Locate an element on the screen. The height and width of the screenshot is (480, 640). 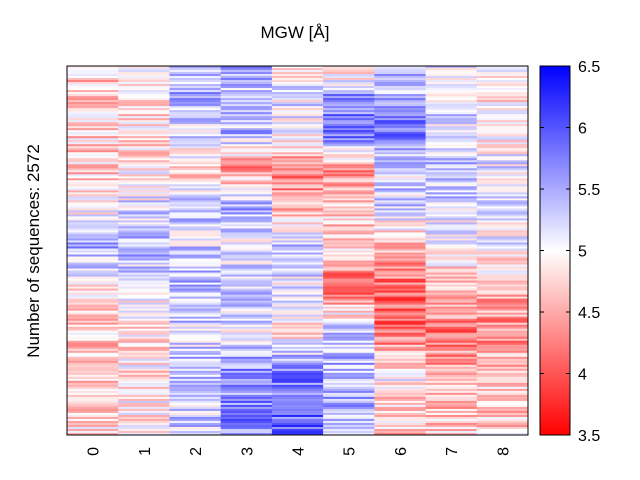
colorbar-tick-label: 3.5 is located at coordinates (589, 436).